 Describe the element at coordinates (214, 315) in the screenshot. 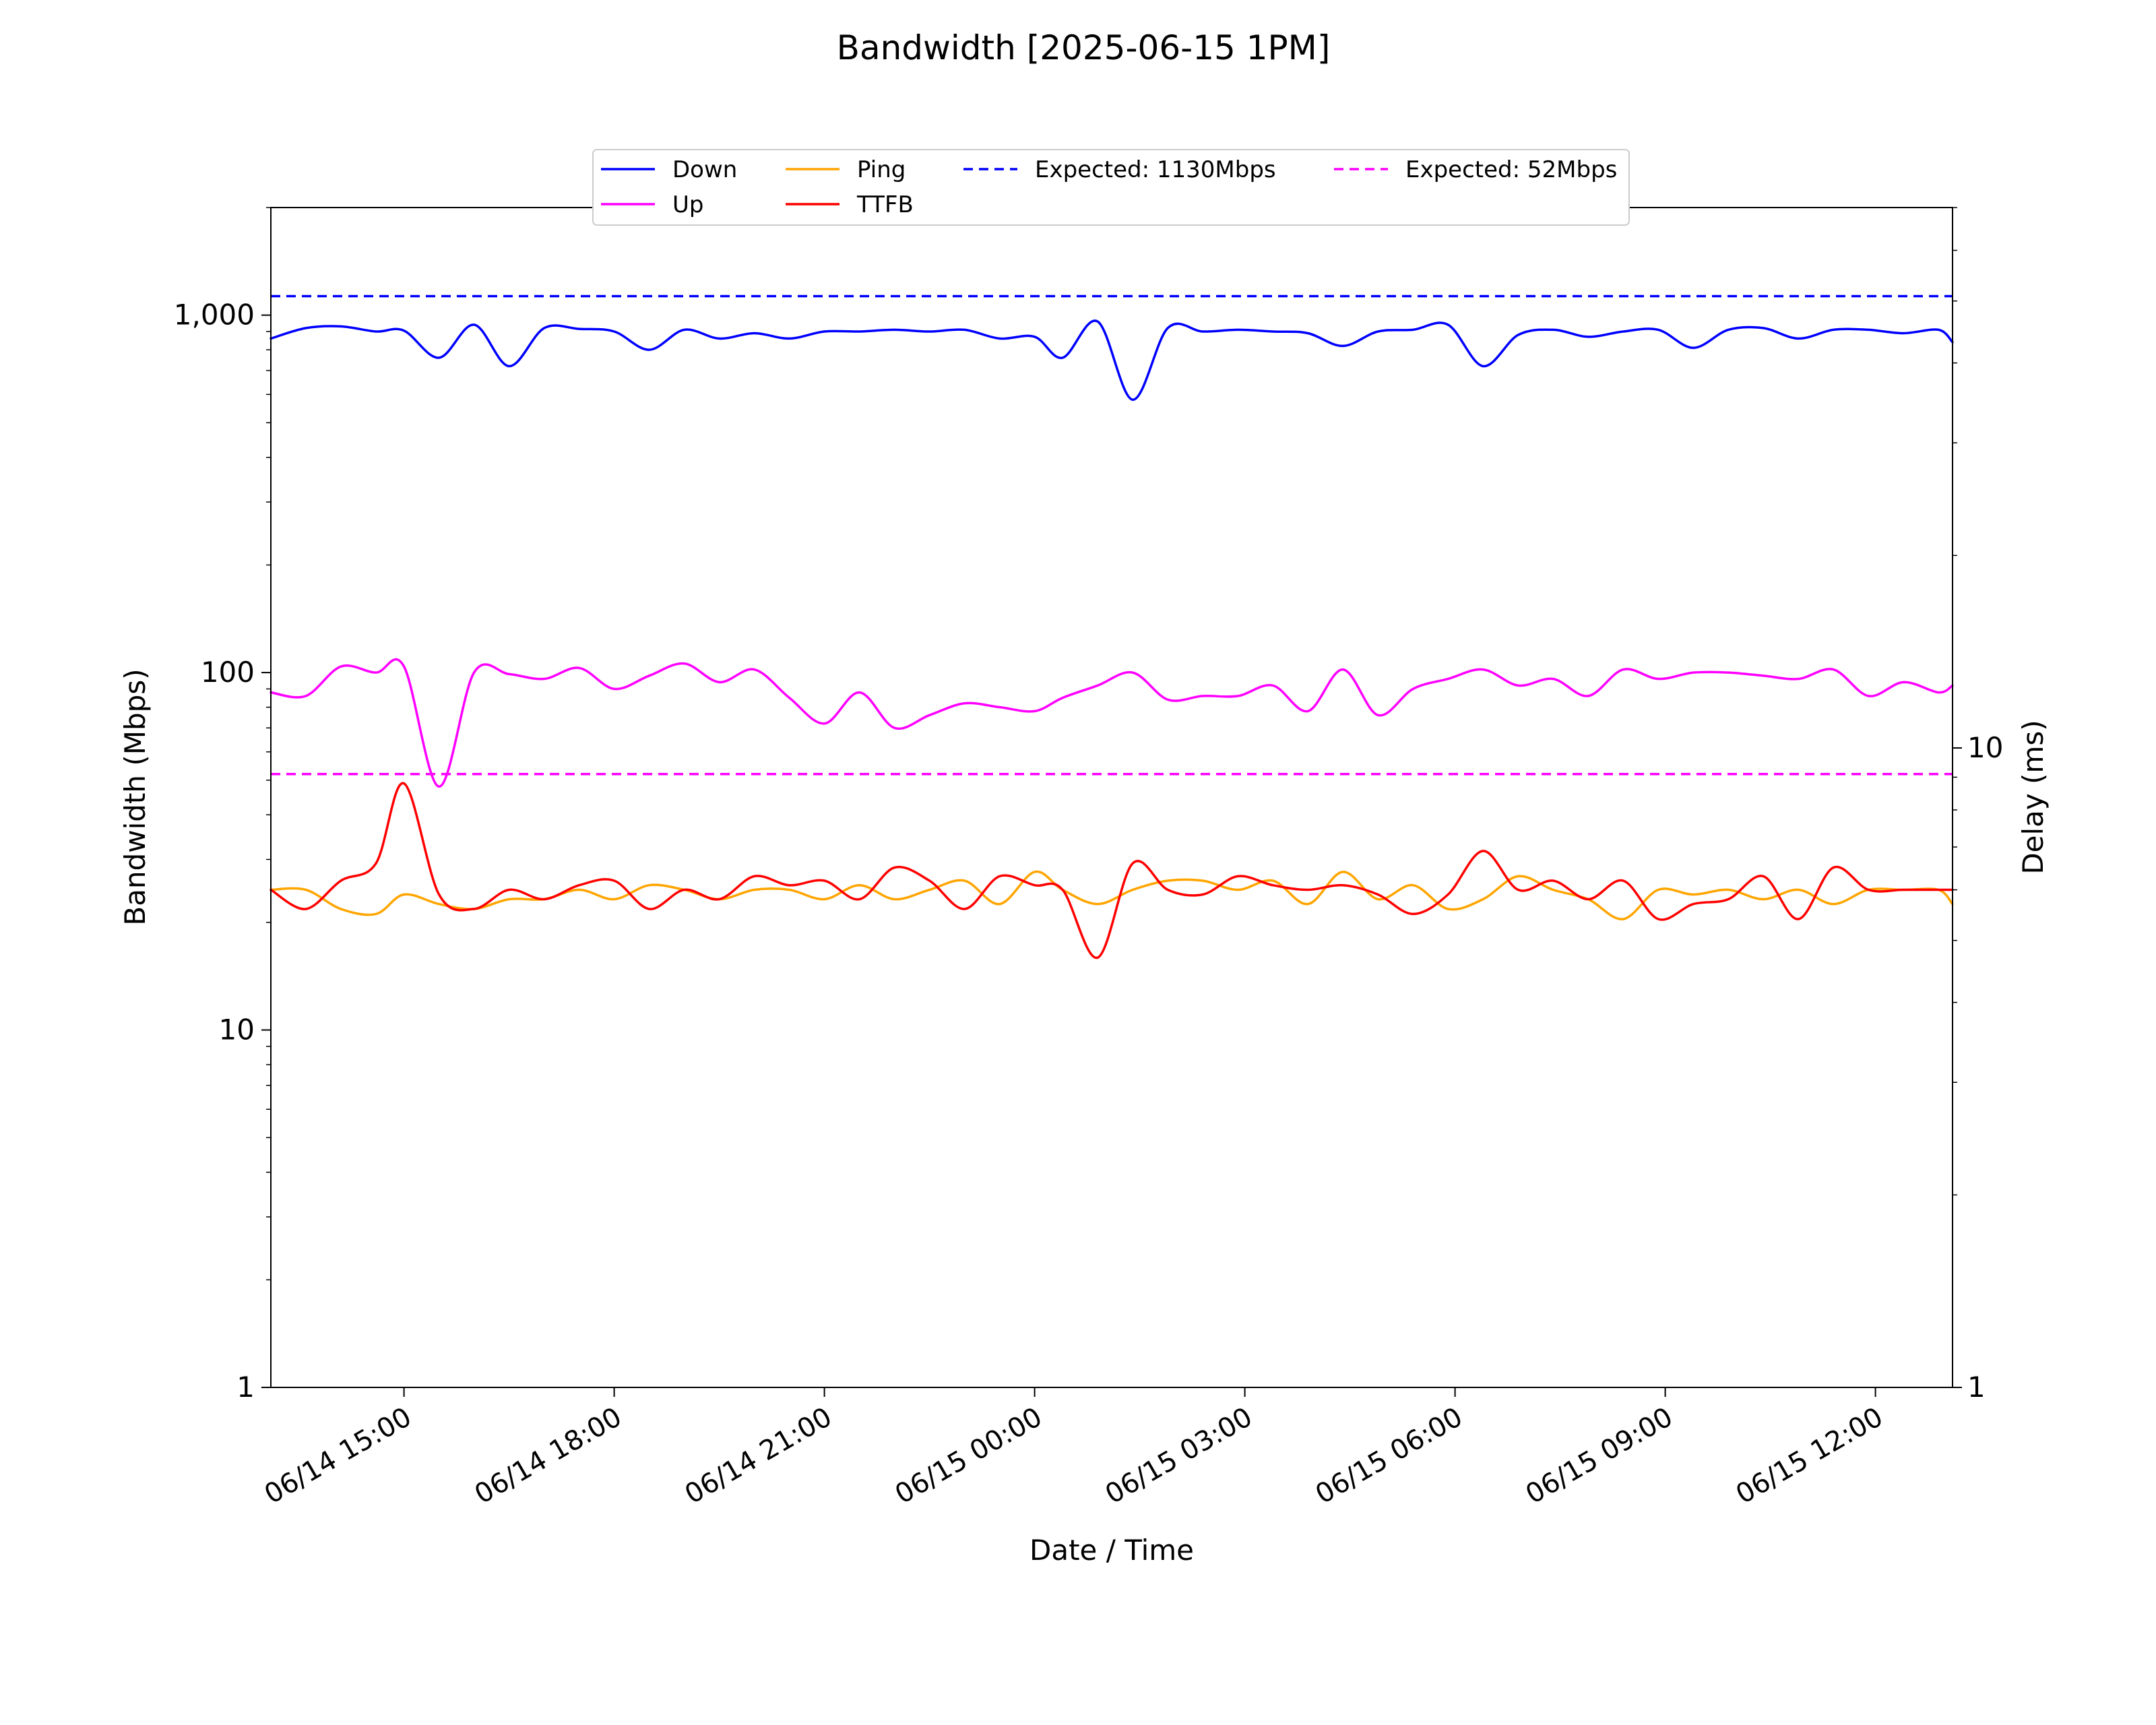

I see `y-tick-label: 1,000` at that location.